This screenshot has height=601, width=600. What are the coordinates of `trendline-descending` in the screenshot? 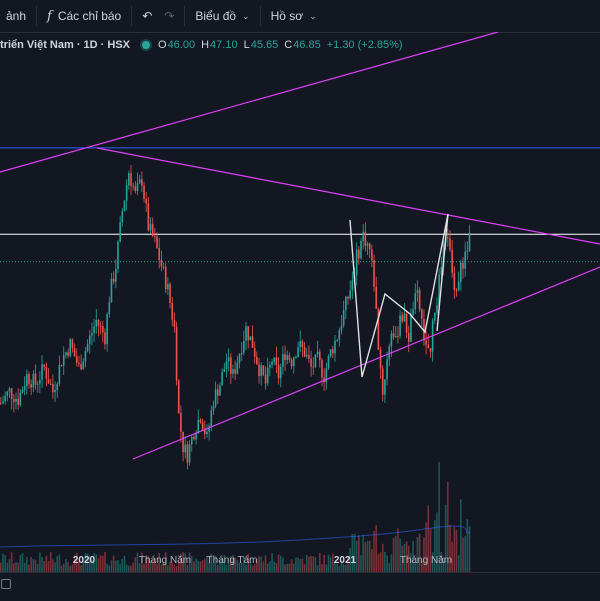 It's located at (348, 196).